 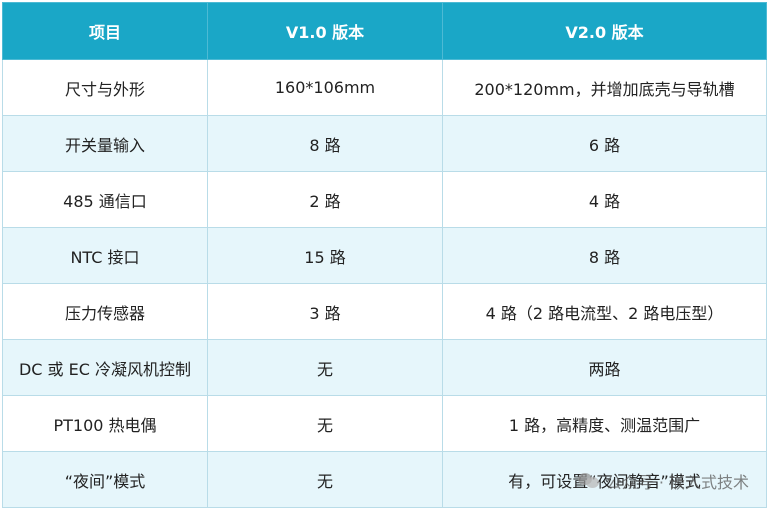 I want to click on table-row: NTC 接口 15 路 8 路, so click(x=384, y=255).